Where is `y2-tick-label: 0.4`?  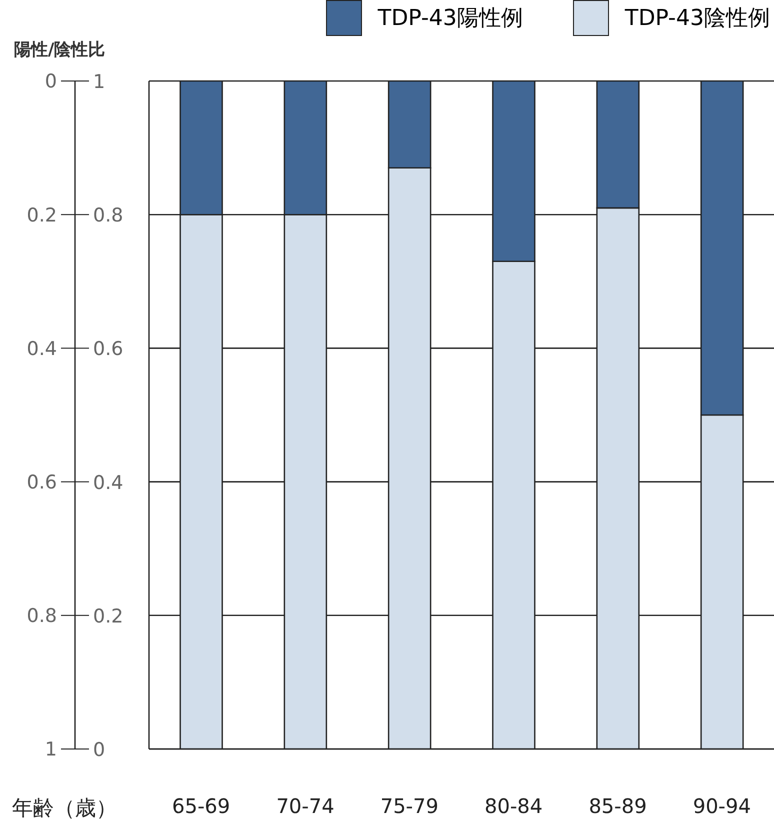 y2-tick-label: 0.4 is located at coordinates (41, 349).